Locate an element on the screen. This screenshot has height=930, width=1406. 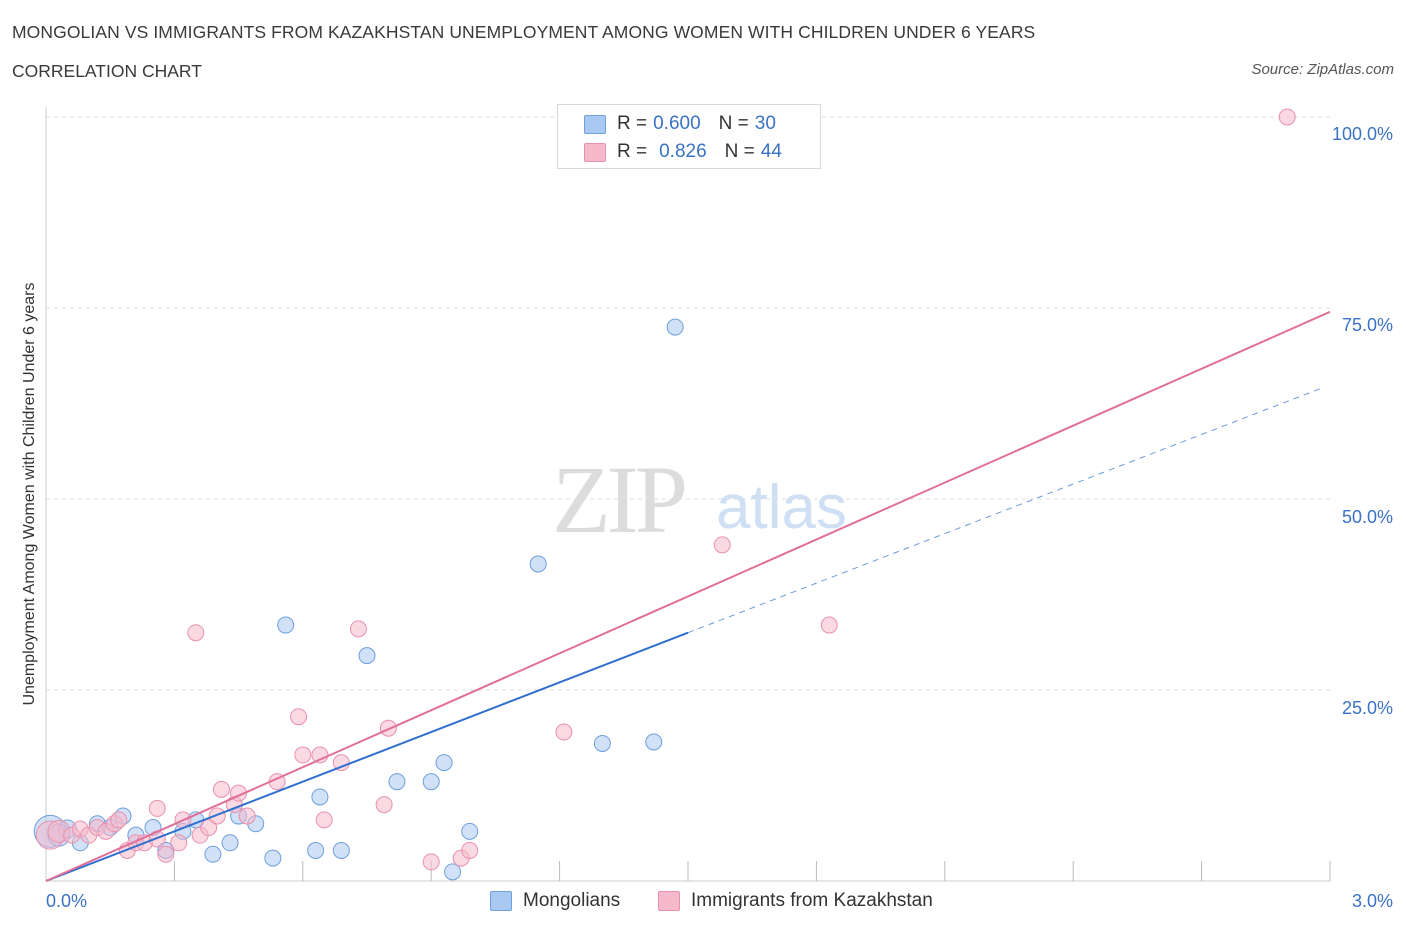
legend-item-mongolians: Mongolians is located at coordinates (555, 901).